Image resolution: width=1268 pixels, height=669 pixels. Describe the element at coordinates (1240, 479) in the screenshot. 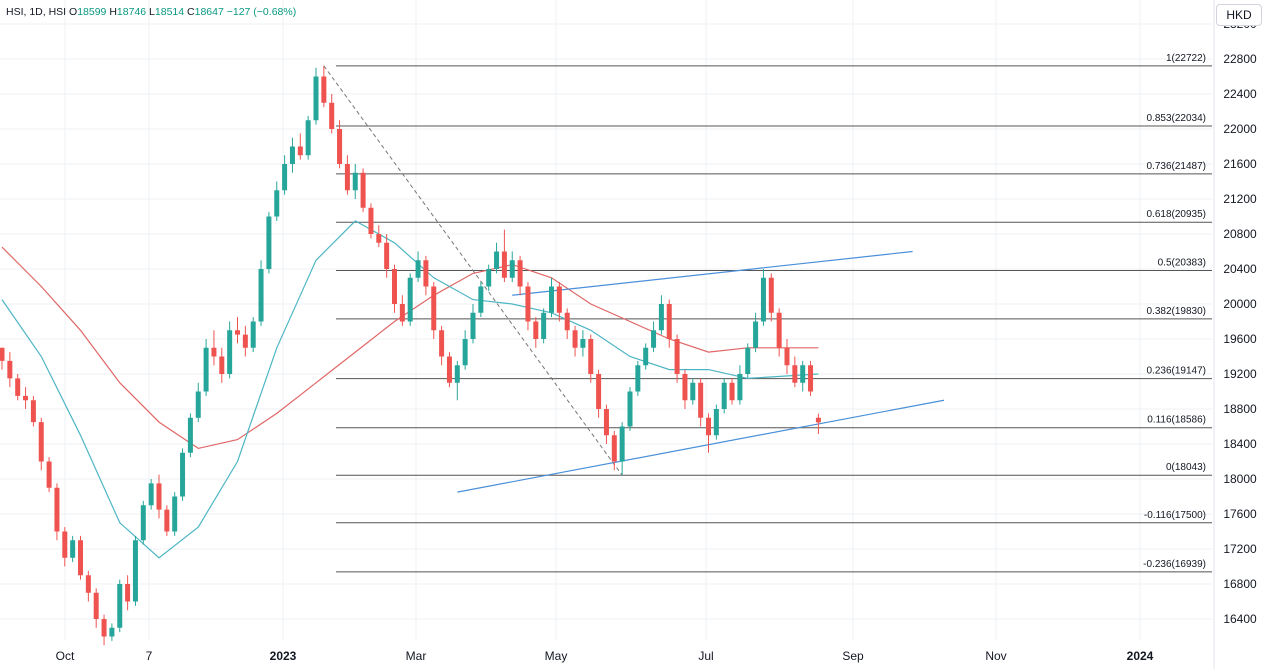

I see `y-tick-label: 18000` at that location.